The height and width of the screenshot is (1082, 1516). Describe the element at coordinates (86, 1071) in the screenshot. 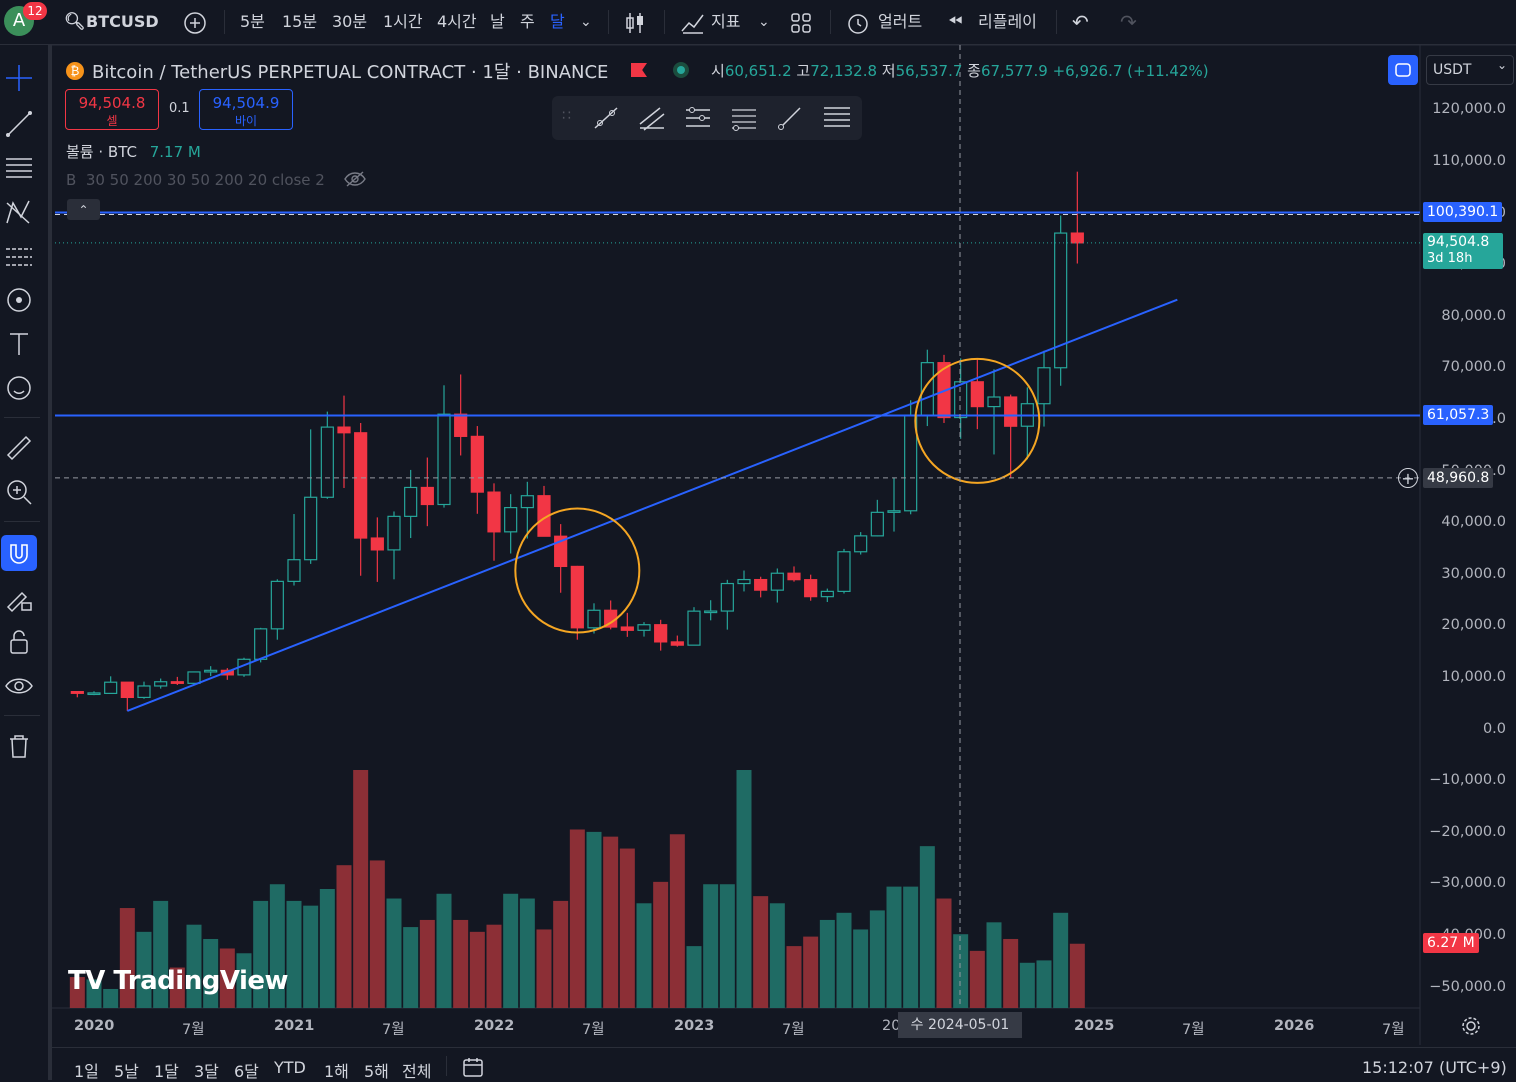

I see `range-1d: 1일` at that location.